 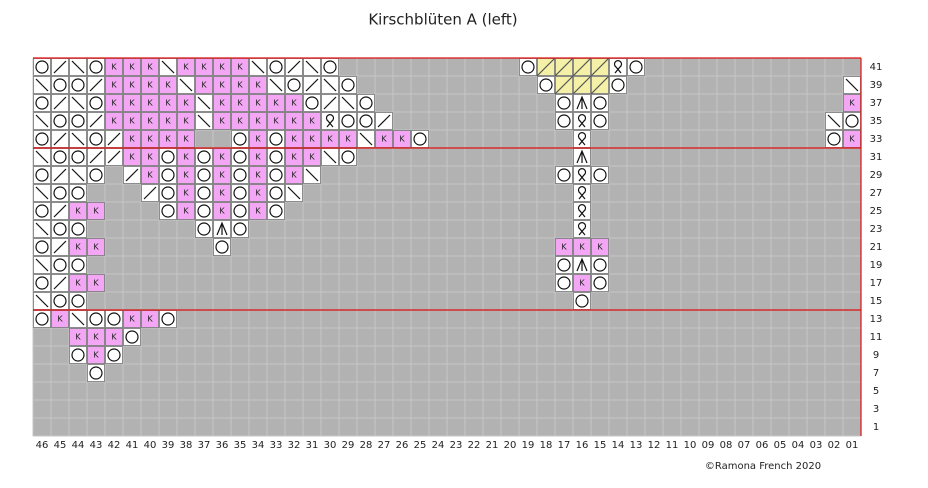 What do you see at coordinates (876, 301) in the screenshot?
I see `row-label: 15` at bounding box center [876, 301].